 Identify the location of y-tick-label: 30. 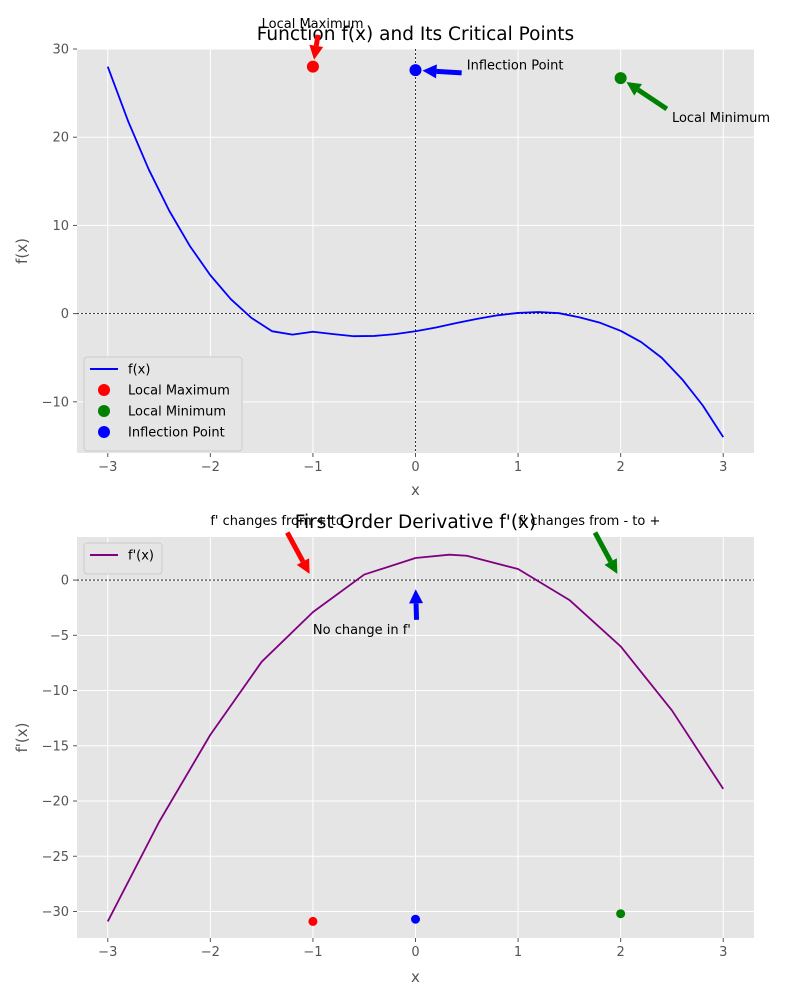
(60, 50).